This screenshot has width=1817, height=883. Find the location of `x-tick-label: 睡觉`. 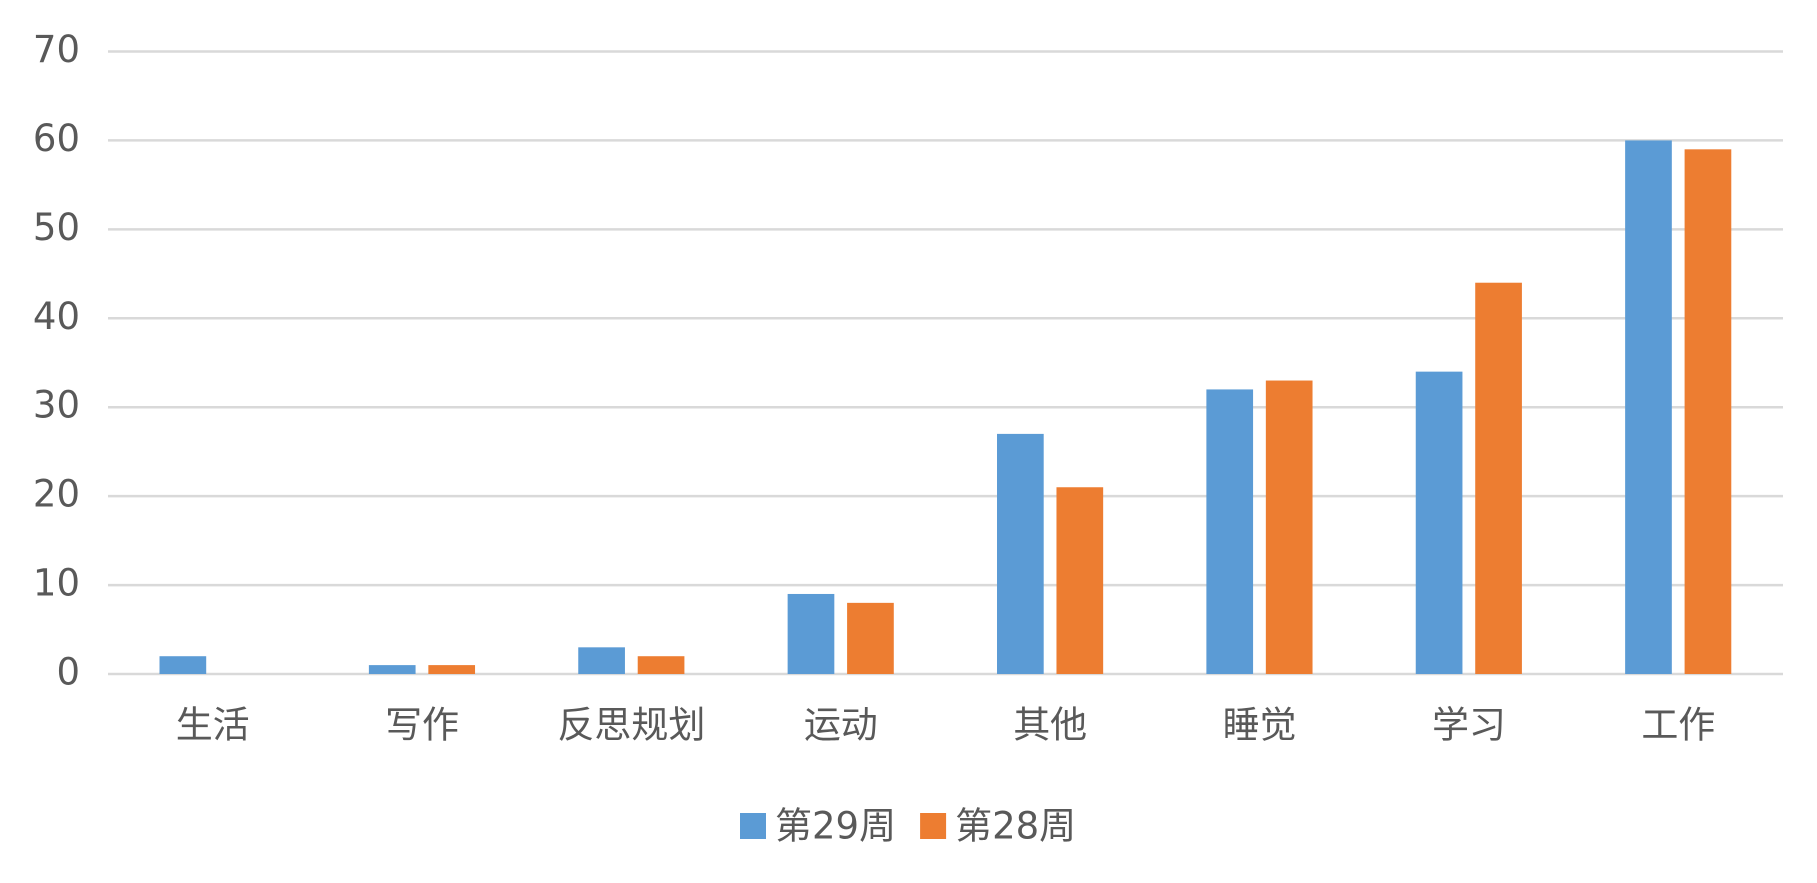

x-tick-label: 睡觉 is located at coordinates (1260, 725).